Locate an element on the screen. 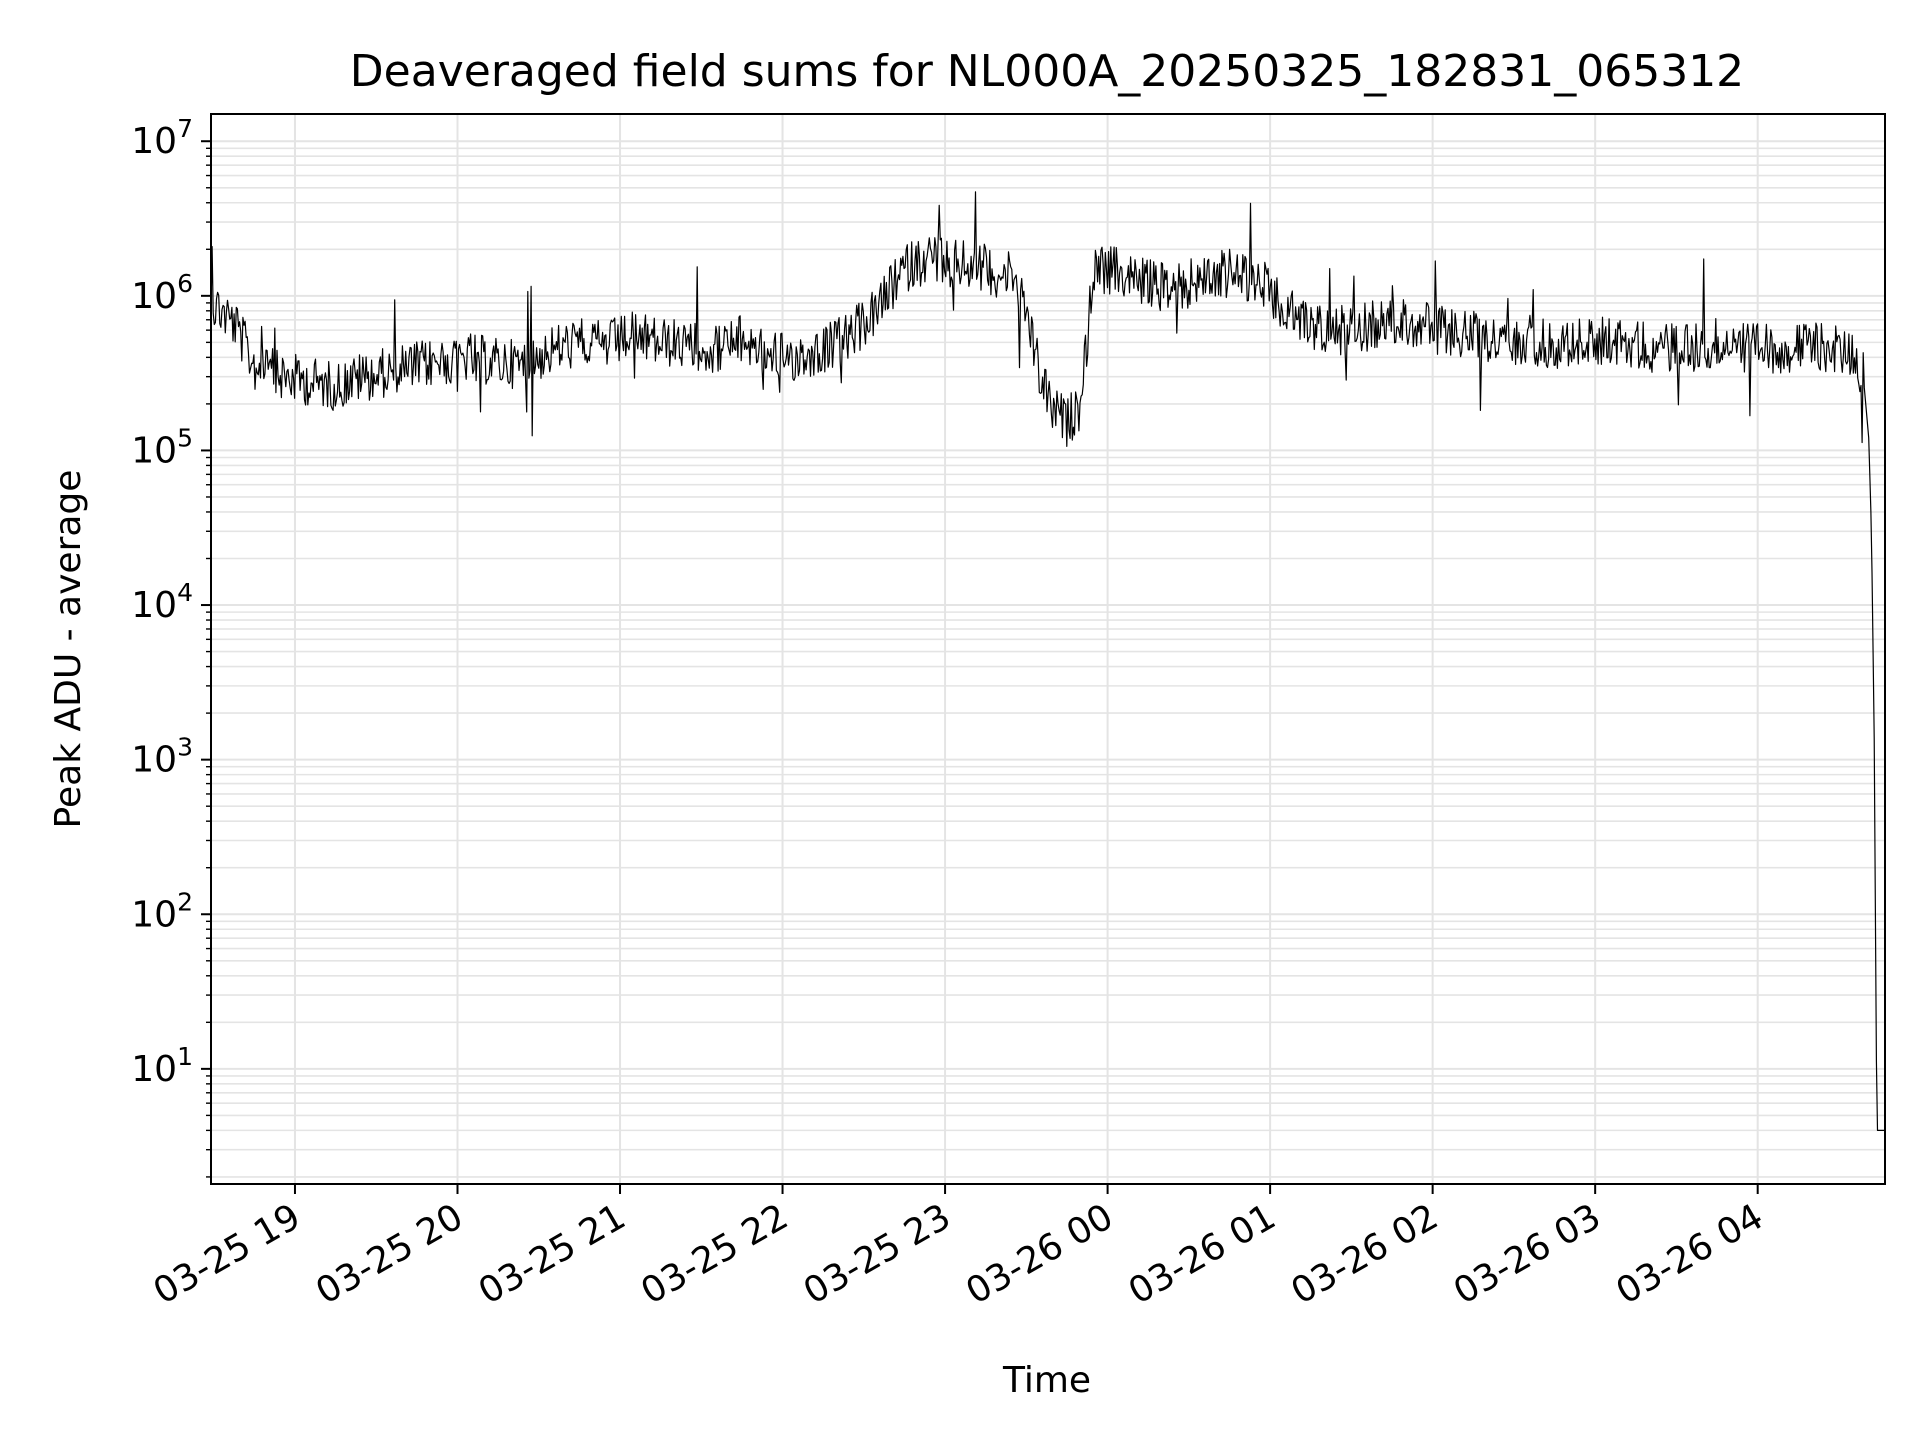 The width and height of the screenshot is (1920, 1440). y-tick-label: 10² is located at coordinates (162, 911).